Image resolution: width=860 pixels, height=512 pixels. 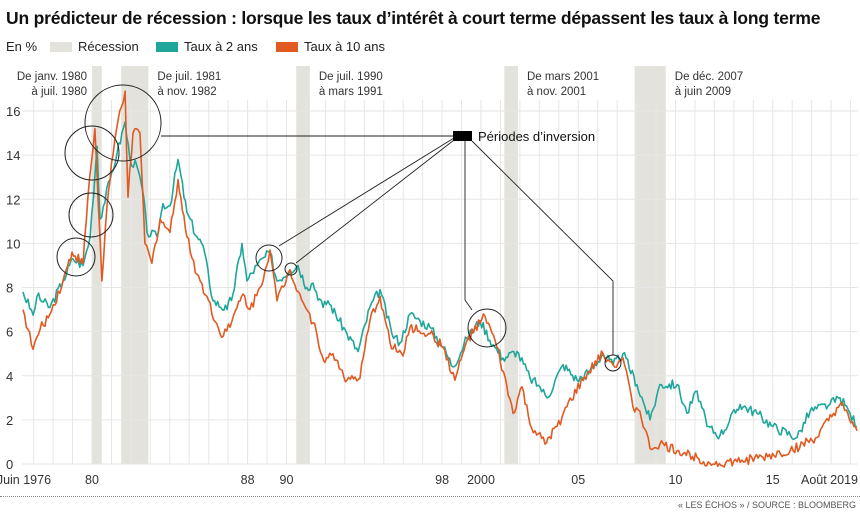 I want to click on x-tick-label: 90, so click(x=287, y=480).